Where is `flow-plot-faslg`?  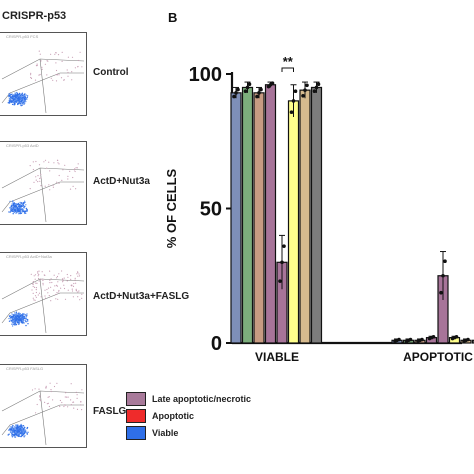
flow-plot-faslg is located at coordinates (43, 406).